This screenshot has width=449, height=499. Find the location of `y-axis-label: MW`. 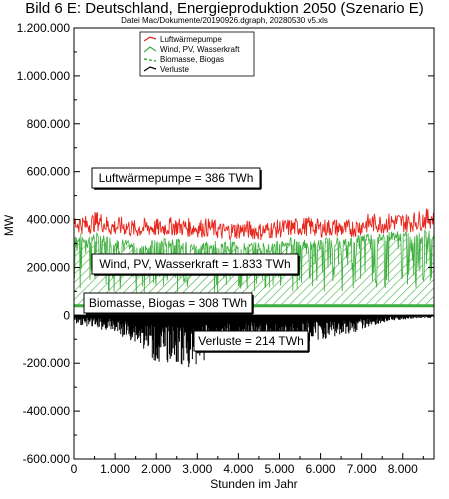

y-axis-label: MW is located at coordinates (9, 225).